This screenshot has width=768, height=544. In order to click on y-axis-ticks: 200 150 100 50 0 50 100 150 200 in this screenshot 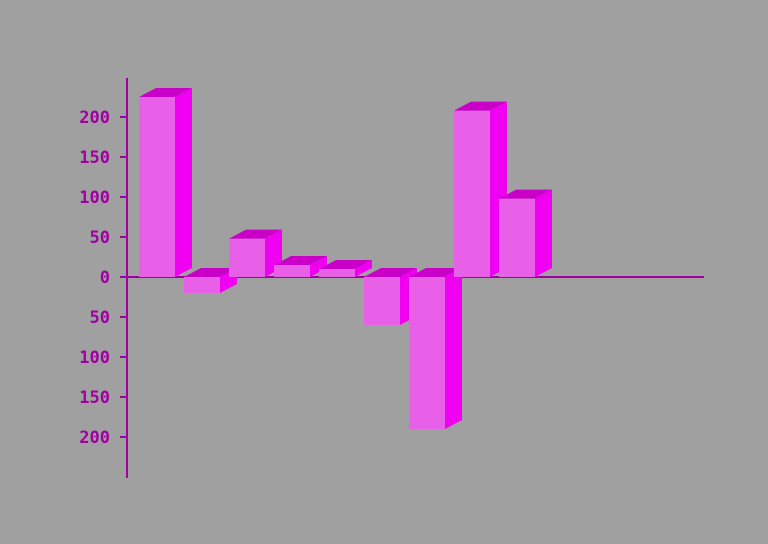, I will do `click(103, 278)`.